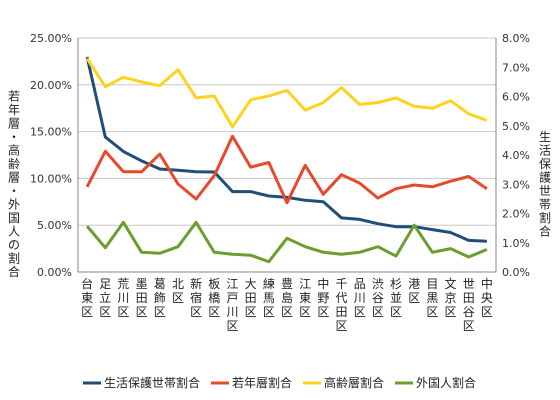 The image size is (560, 400). I want to click on category-label: 北区, so click(178, 291).